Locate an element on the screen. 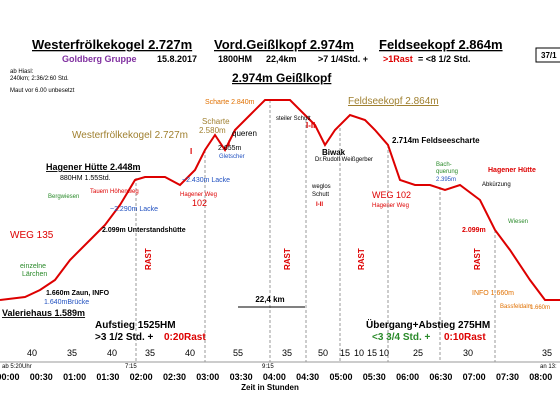  time-tick-label: 05:30 is located at coordinates (374, 377).